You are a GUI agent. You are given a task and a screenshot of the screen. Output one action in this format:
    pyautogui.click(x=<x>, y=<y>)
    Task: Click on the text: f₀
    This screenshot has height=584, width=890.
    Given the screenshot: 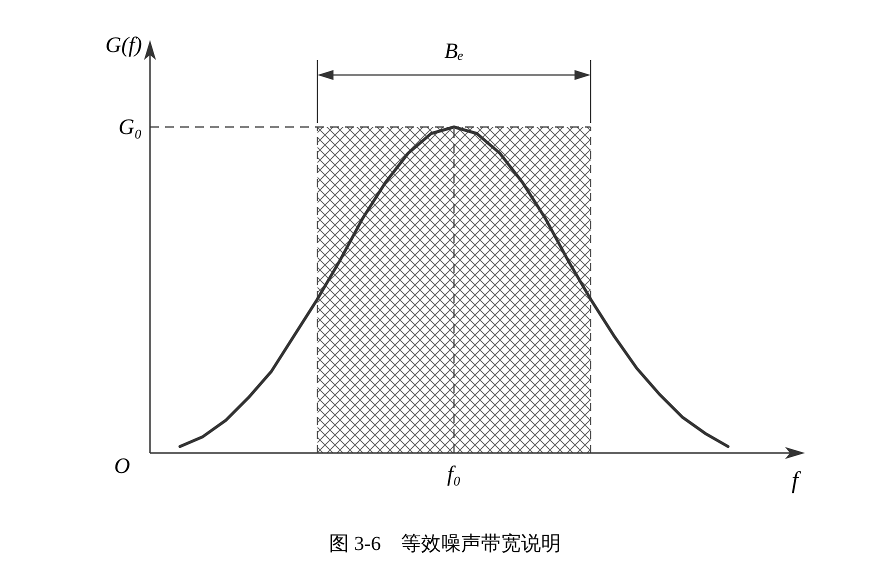 What is the action you would take?
    pyautogui.click(x=454, y=473)
    